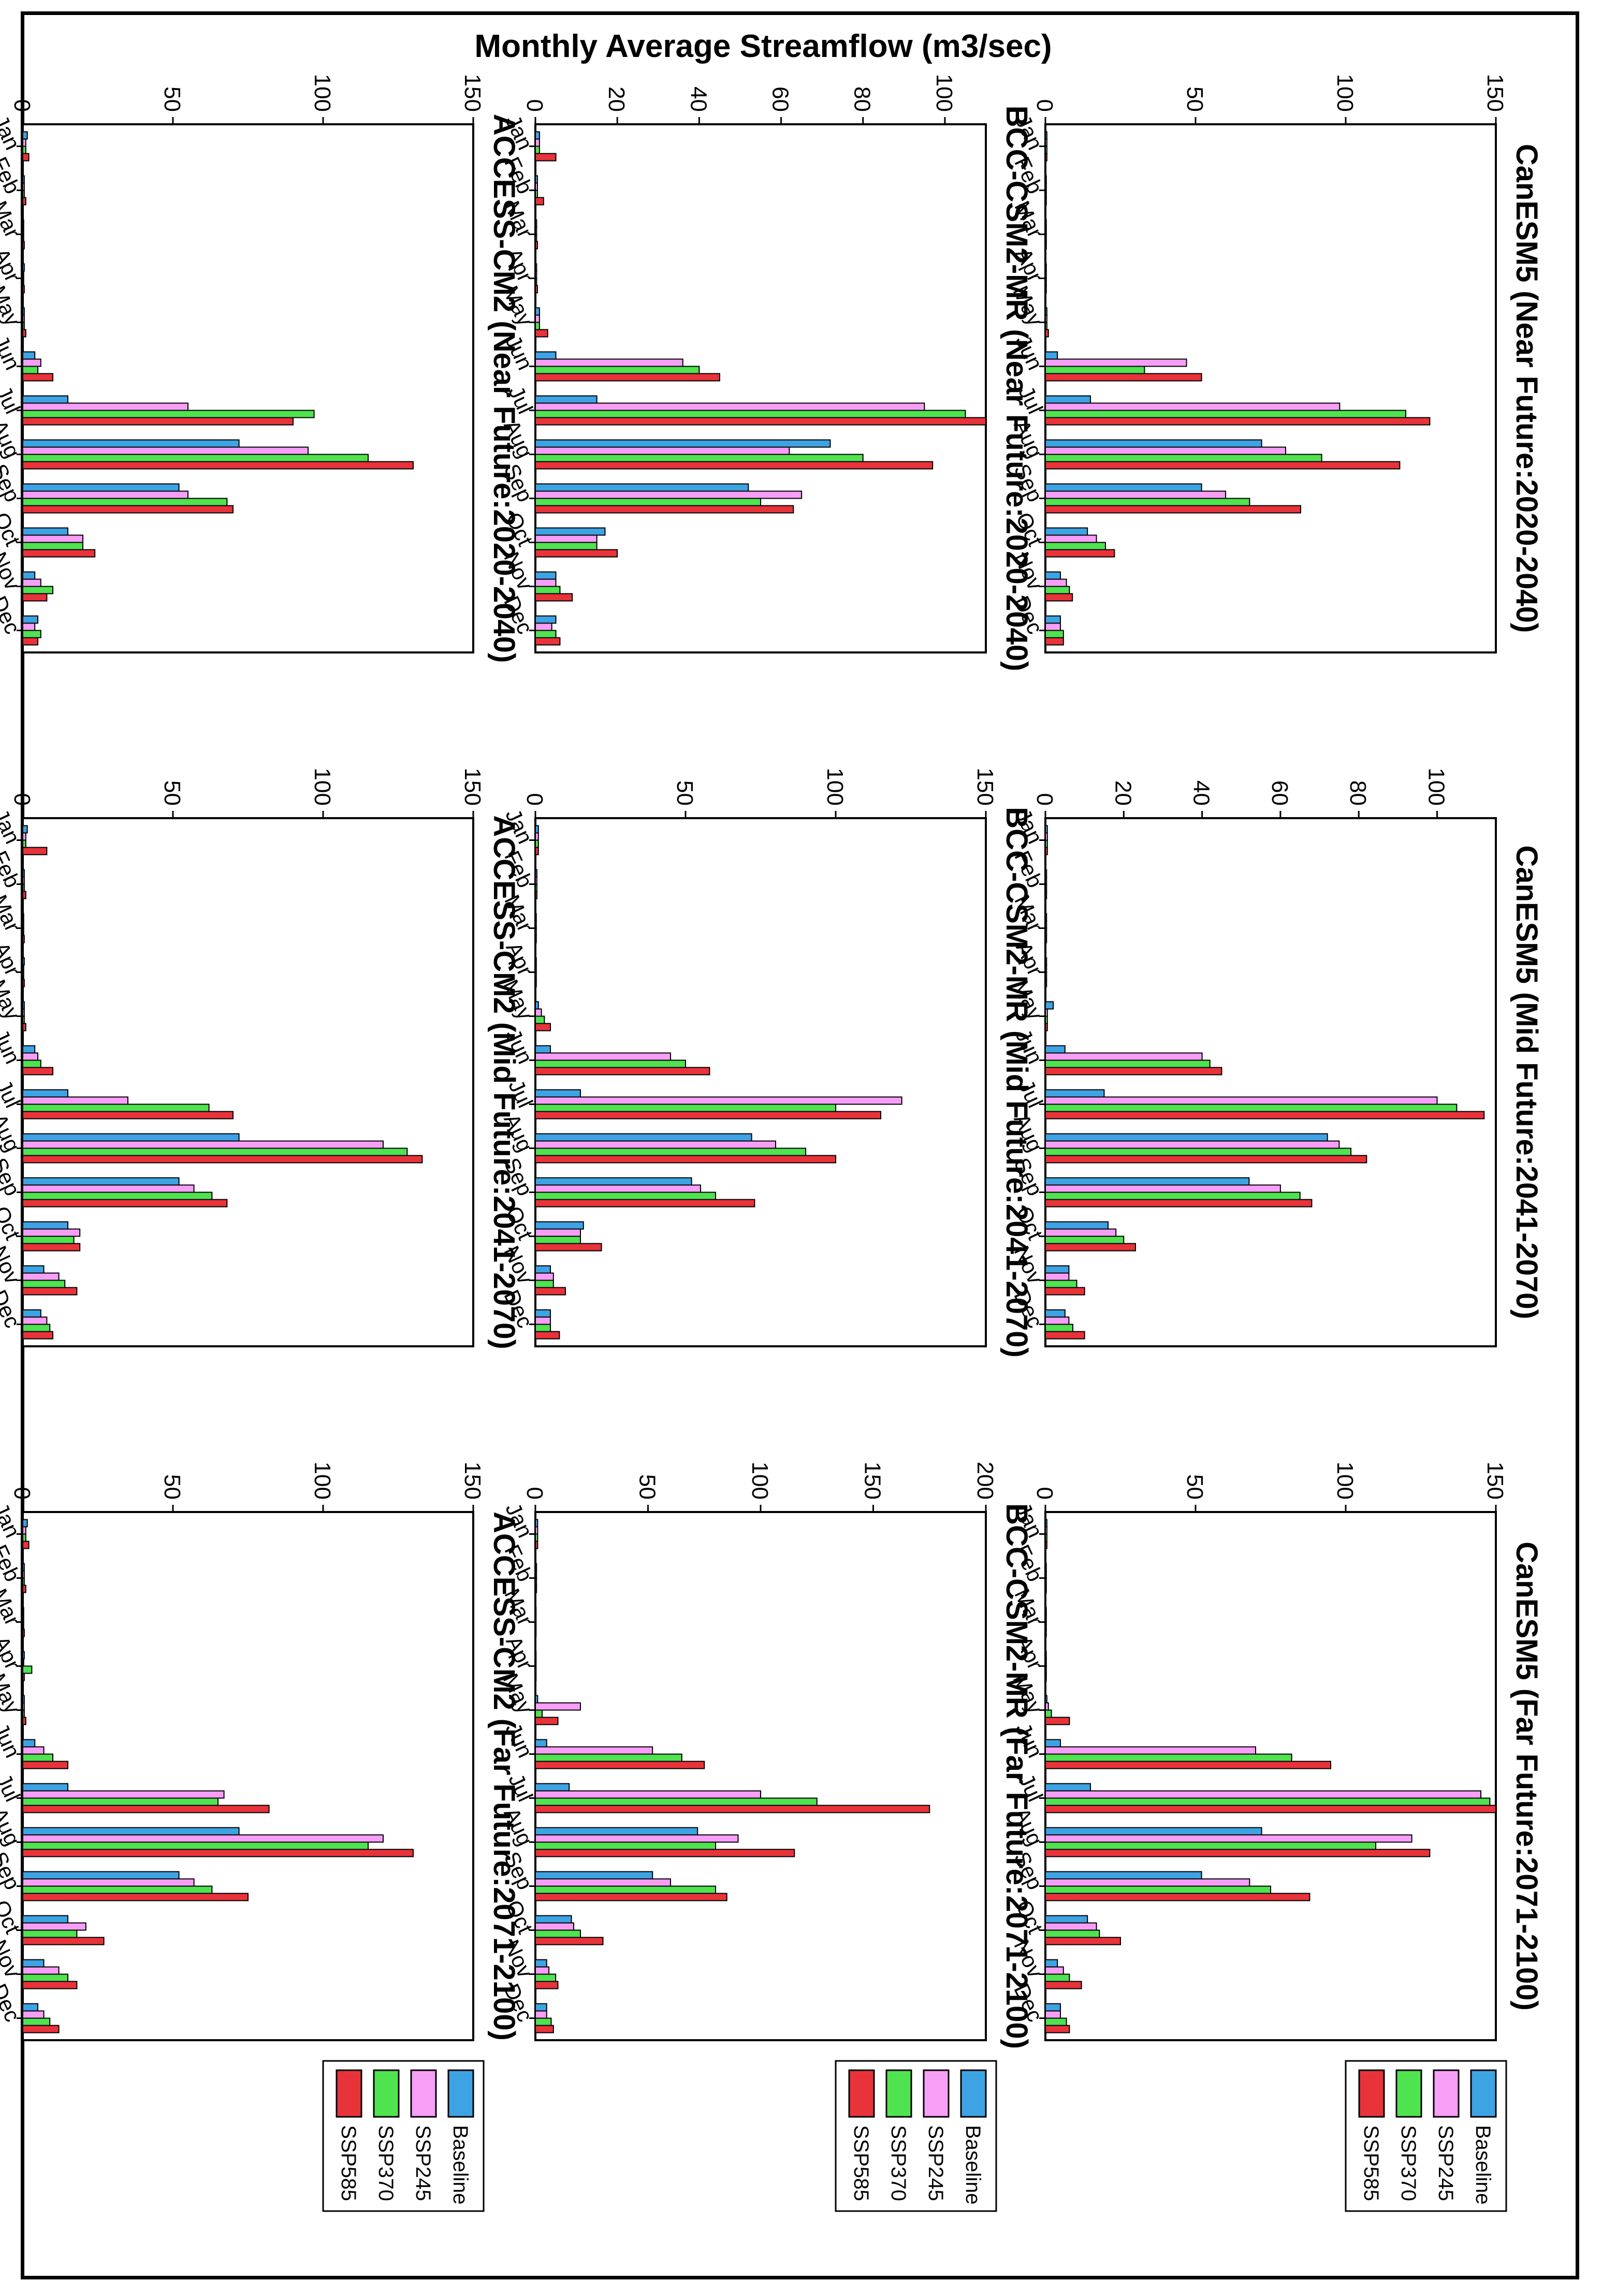 Image resolution: width=1602 pixels, height=2296 pixels. What do you see at coordinates (24, 245) in the screenshot?
I see `bar-ssp585-mar` at bounding box center [24, 245].